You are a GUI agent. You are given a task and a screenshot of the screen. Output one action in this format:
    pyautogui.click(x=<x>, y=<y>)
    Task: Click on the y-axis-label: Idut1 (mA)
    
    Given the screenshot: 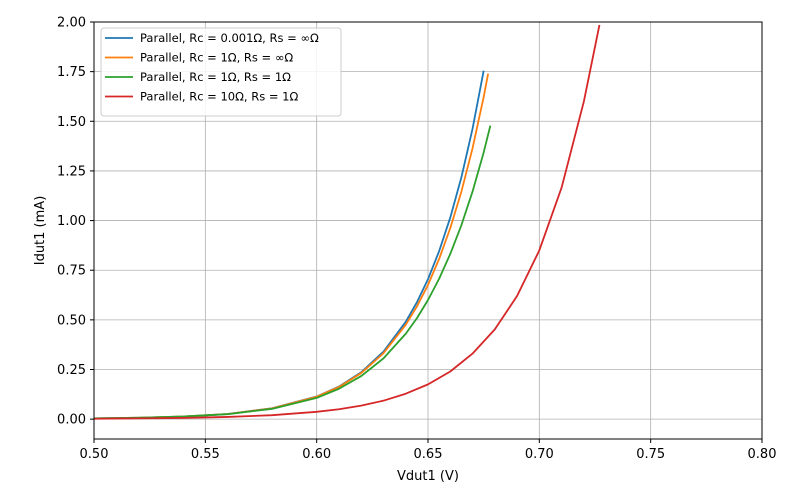 What is the action you would take?
    pyautogui.click(x=40, y=231)
    